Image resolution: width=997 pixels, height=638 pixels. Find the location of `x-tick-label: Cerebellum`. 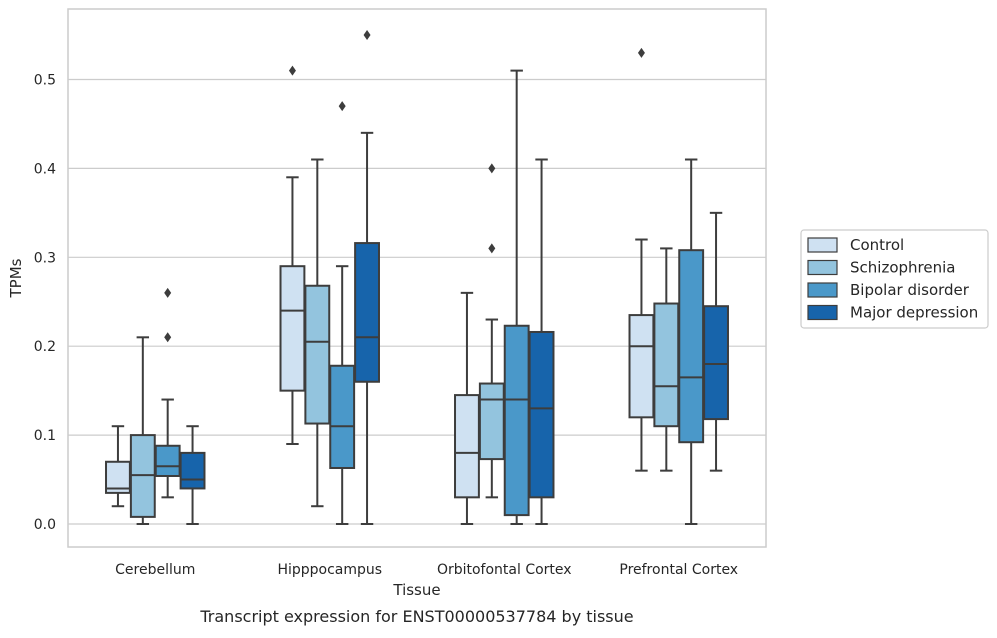

x-tick-label: Cerebellum is located at coordinates (155, 570).